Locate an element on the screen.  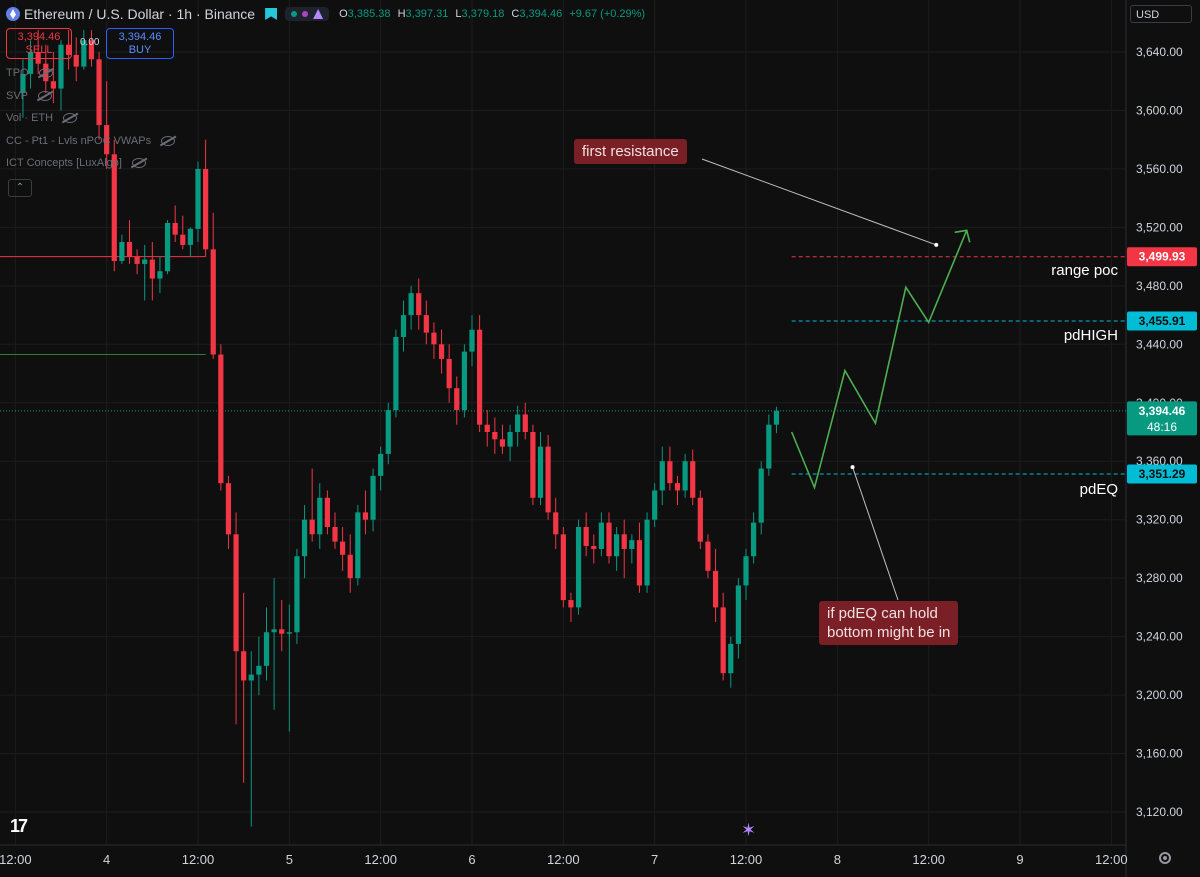
open-label: O is located at coordinates (343, 14).